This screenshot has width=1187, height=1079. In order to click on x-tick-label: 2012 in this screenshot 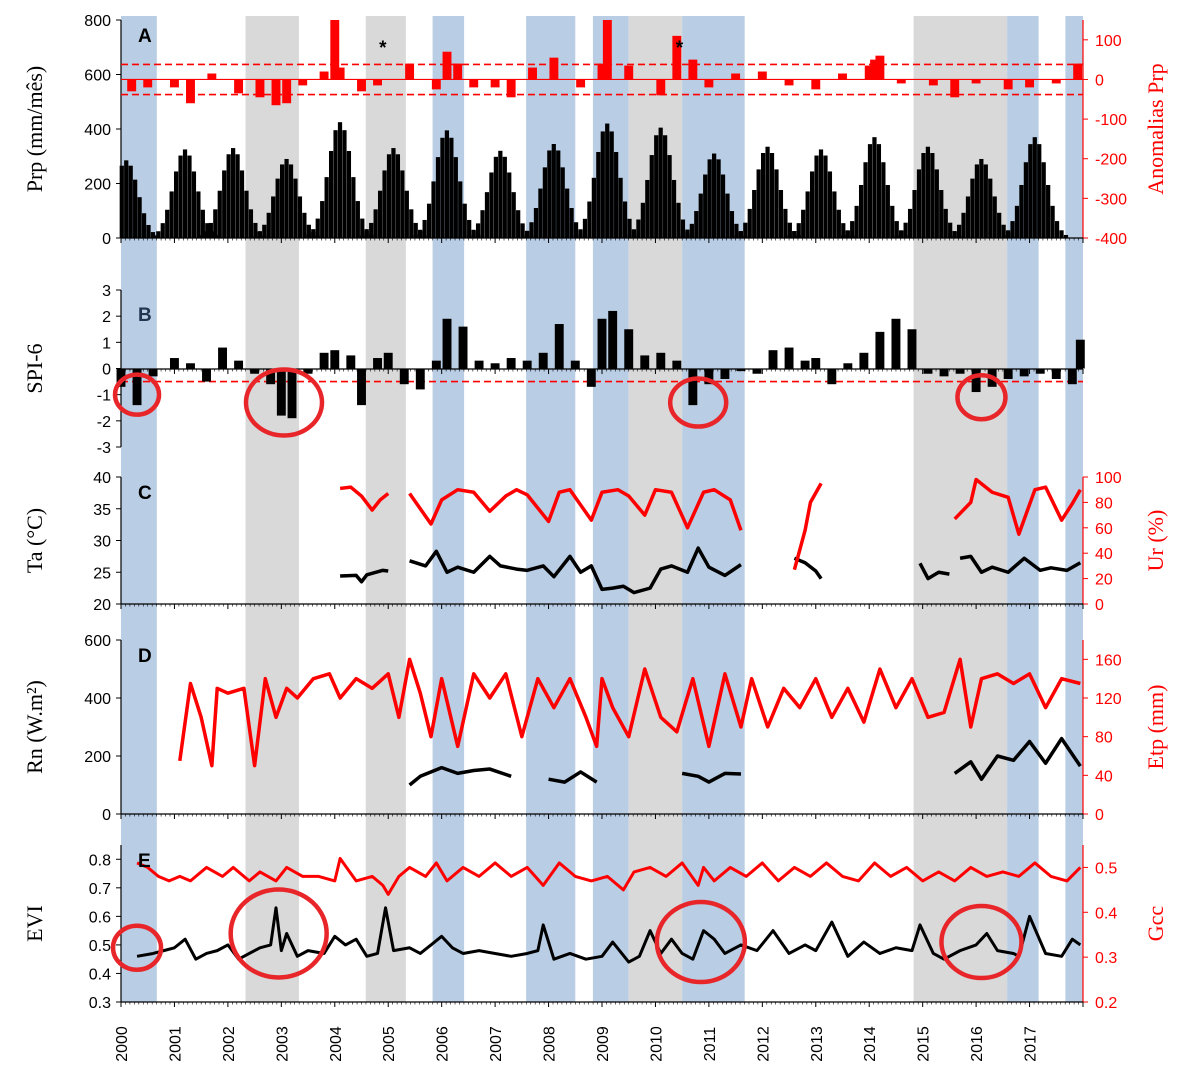, I will do `click(763, 1044)`.